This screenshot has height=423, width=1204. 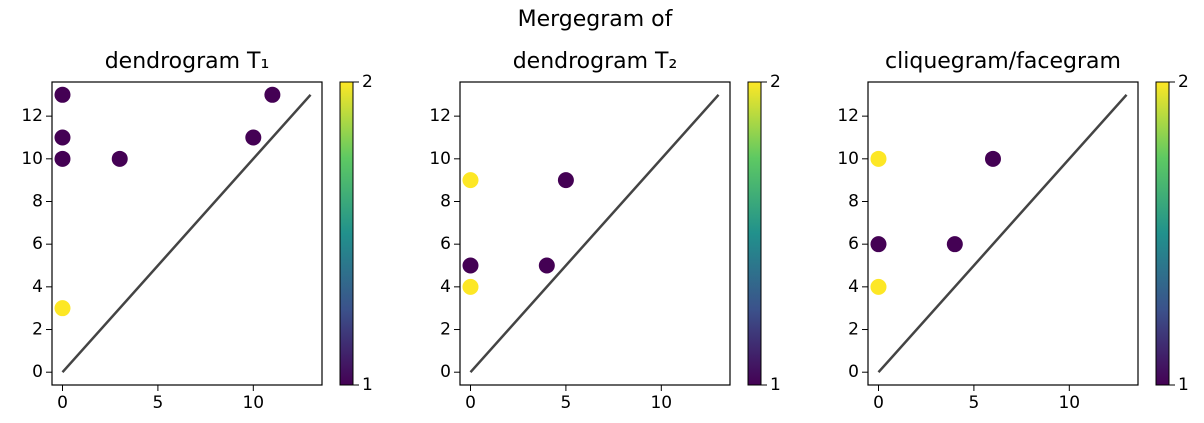 I want to click on subplot-title: Mergegram of, so click(x=596, y=19).